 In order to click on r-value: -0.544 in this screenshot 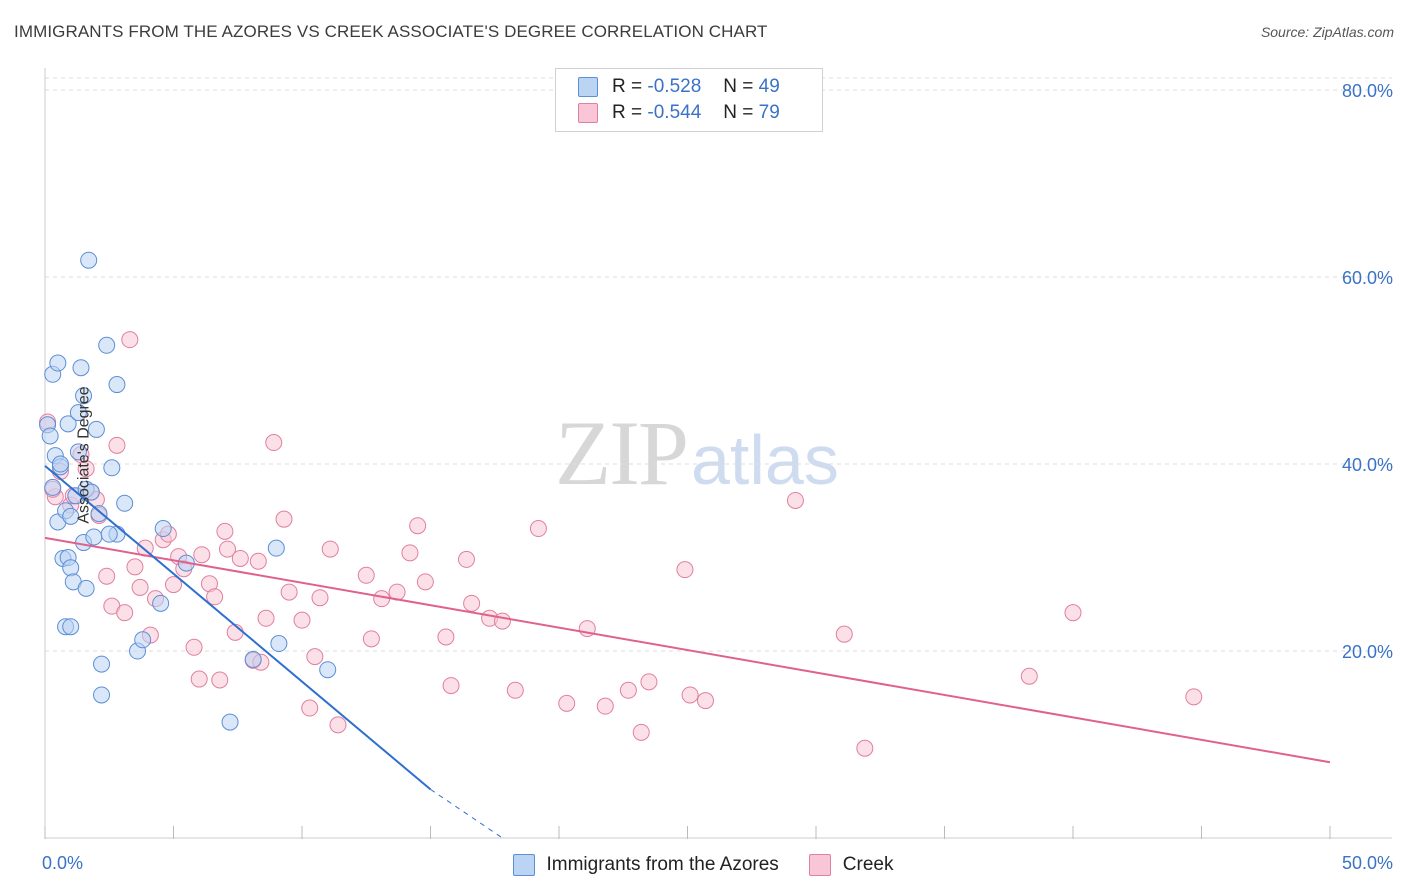, I will do `click(674, 112)`.